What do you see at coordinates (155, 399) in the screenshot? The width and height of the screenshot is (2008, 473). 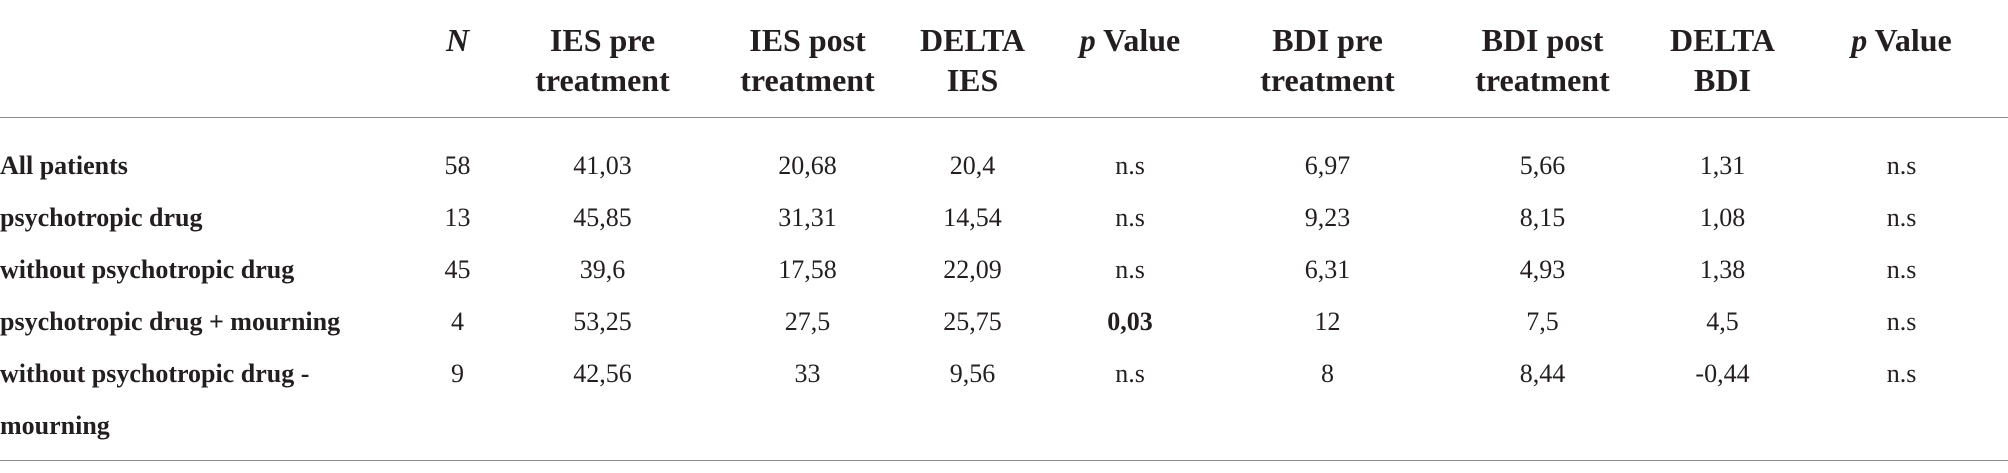 I see `row-label: without psychotropic drug - mourning` at bounding box center [155, 399].